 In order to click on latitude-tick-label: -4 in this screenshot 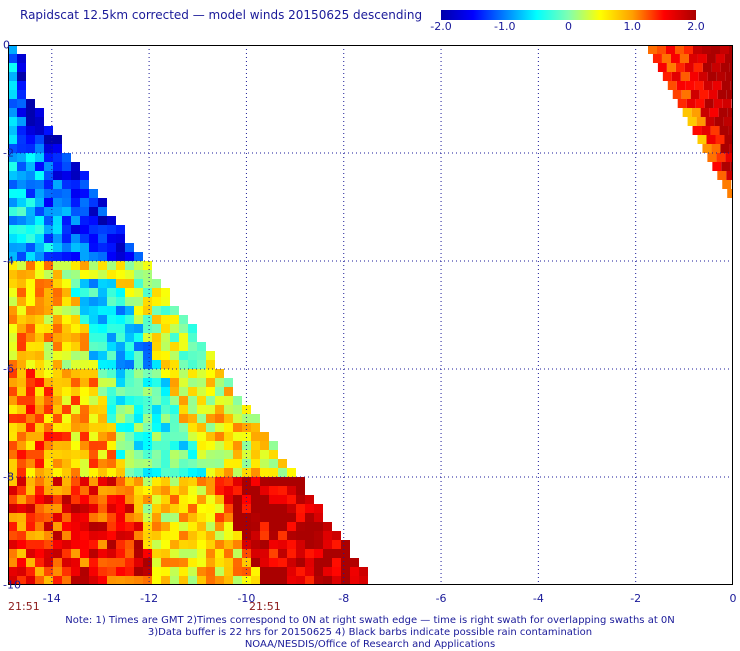, I will do `click(8, 261)`.